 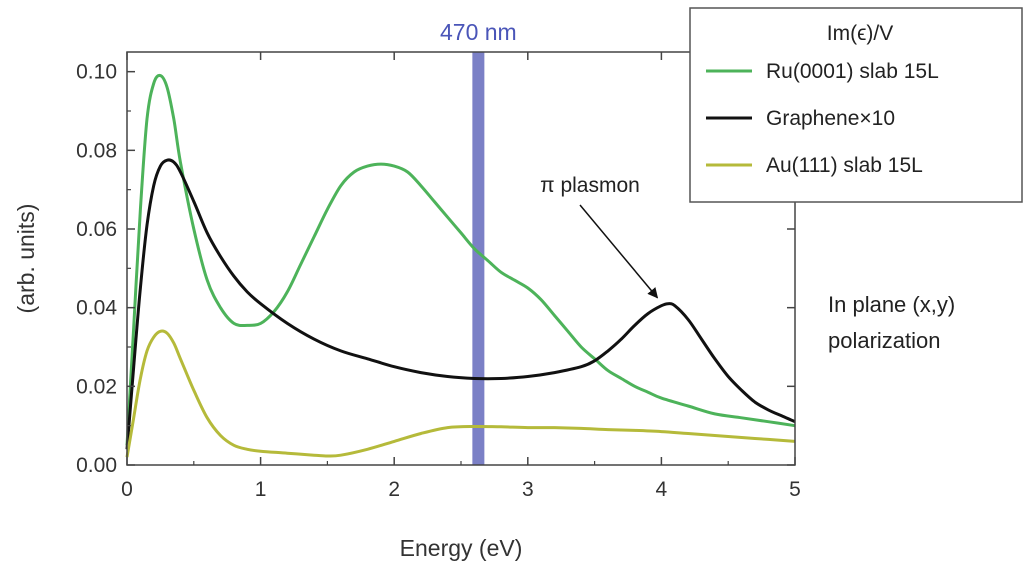 What do you see at coordinates (852, 71) in the screenshot?
I see `legend-label-0: Ru(0001) slab 15L` at bounding box center [852, 71].